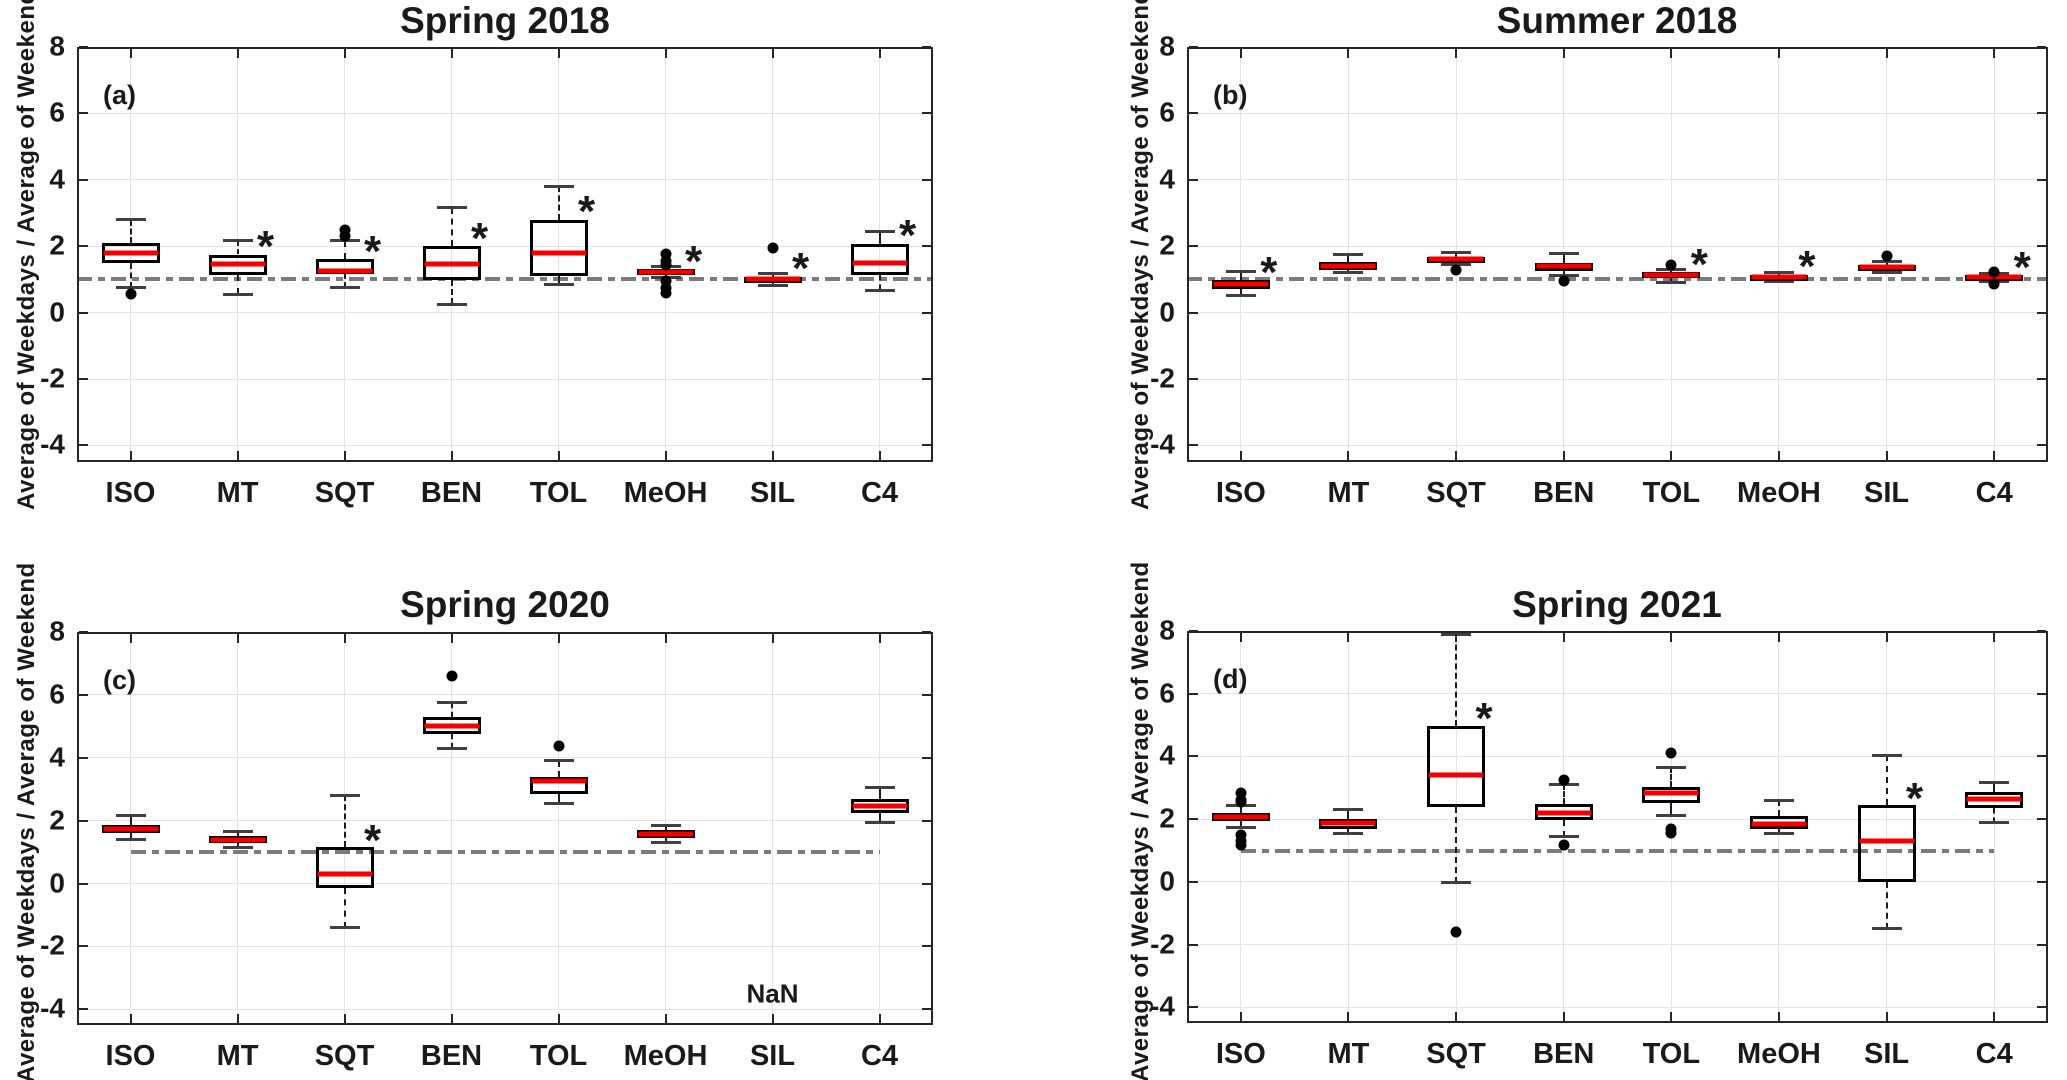 The height and width of the screenshot is (1080, 2067). Describe the element at coordinates (558, 1056) in the screenshot. I see `x-tick-label: TOL` at that location.